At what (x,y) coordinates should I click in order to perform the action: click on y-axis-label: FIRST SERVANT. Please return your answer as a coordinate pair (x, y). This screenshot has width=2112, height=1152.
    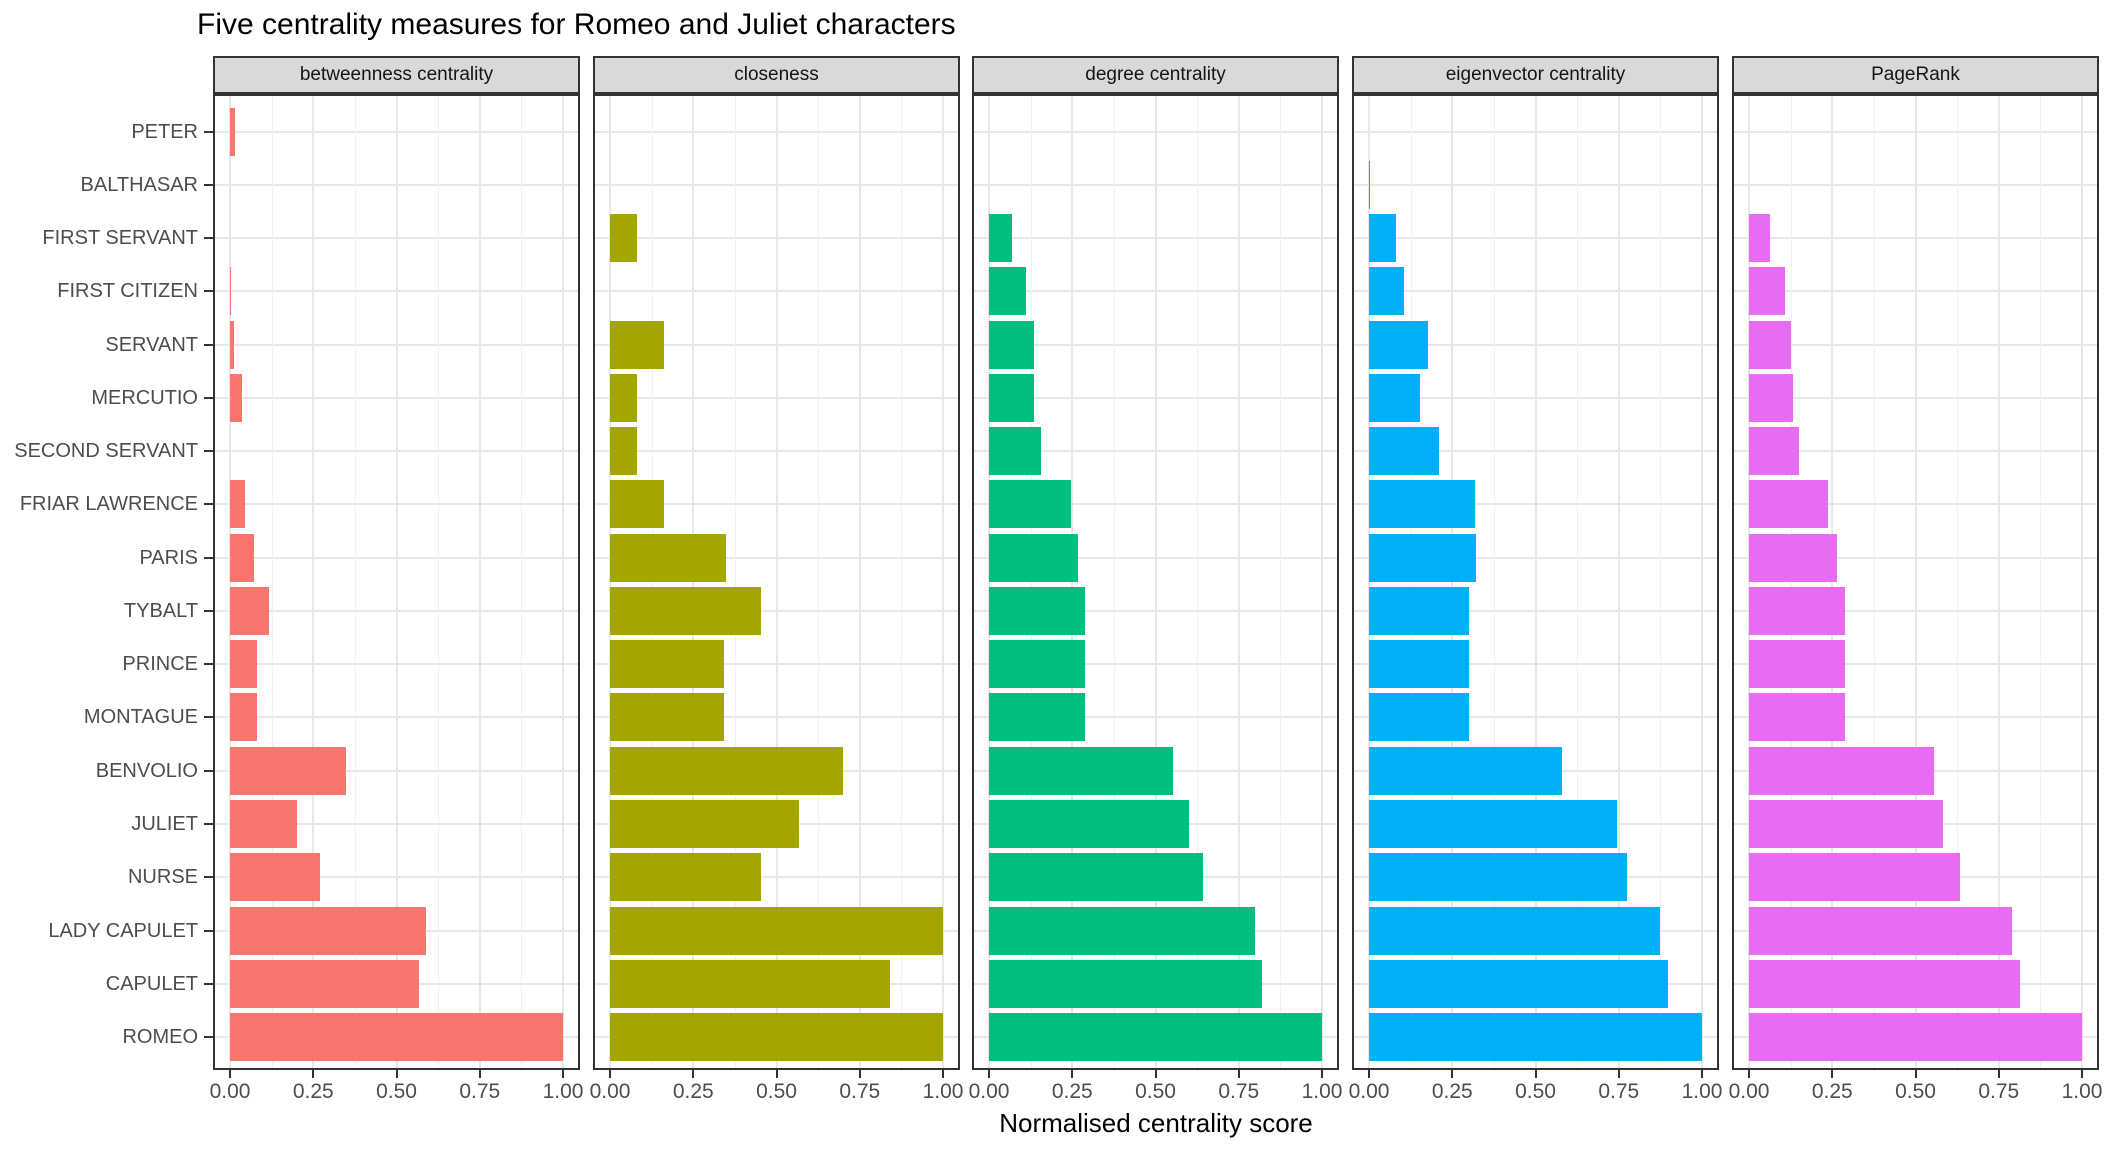
    Looking at the image, I should click on (120, 238).